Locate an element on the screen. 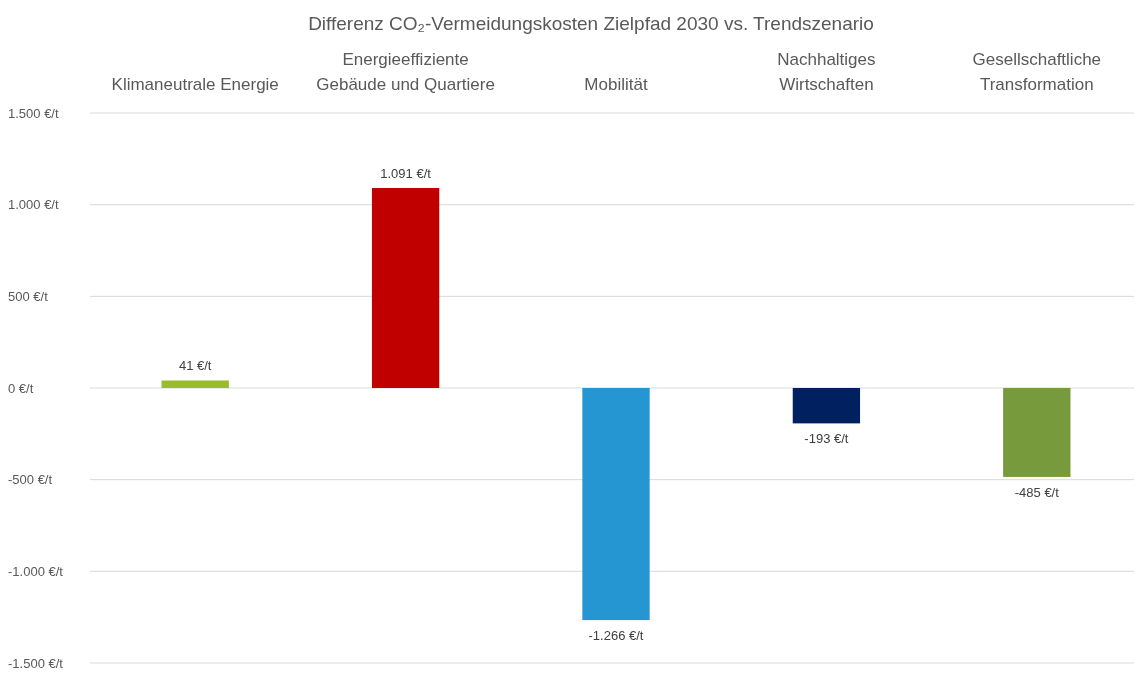 Image resolution: width=1142 pixels, height=682 pixels. y-tick-label: -500 €/t is located at coordinates (30, 480).